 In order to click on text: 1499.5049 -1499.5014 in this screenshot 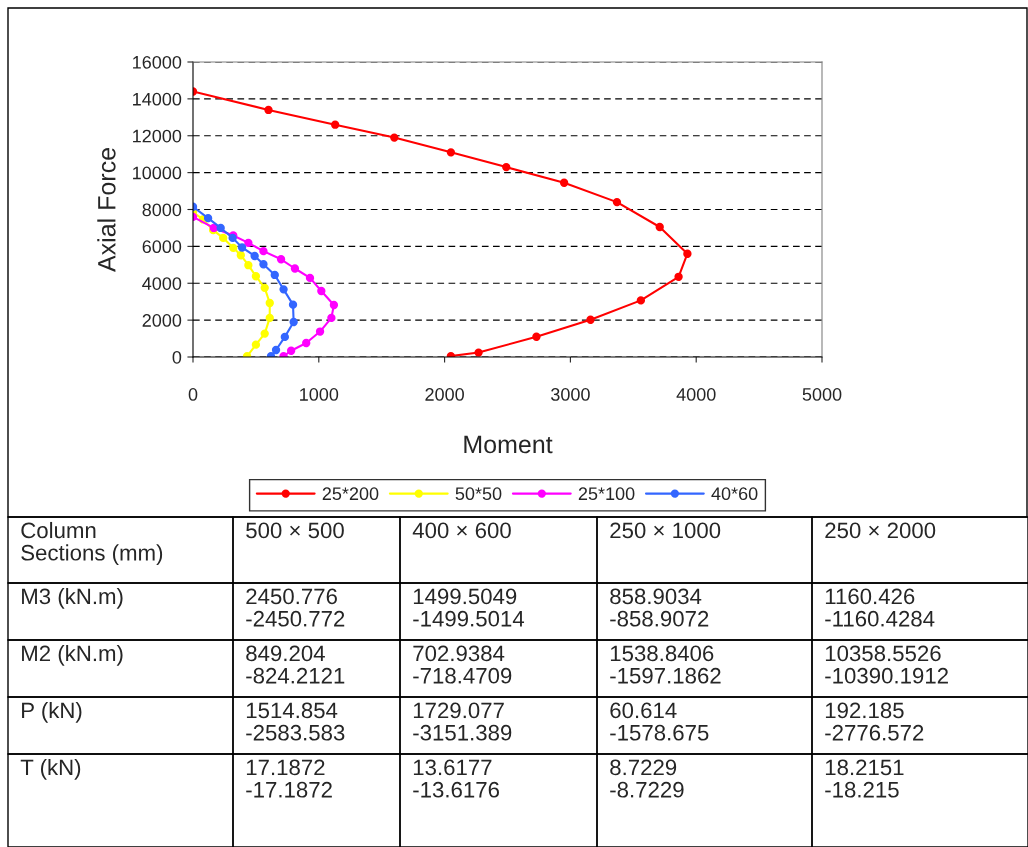, I will do `click(469, 607)`.